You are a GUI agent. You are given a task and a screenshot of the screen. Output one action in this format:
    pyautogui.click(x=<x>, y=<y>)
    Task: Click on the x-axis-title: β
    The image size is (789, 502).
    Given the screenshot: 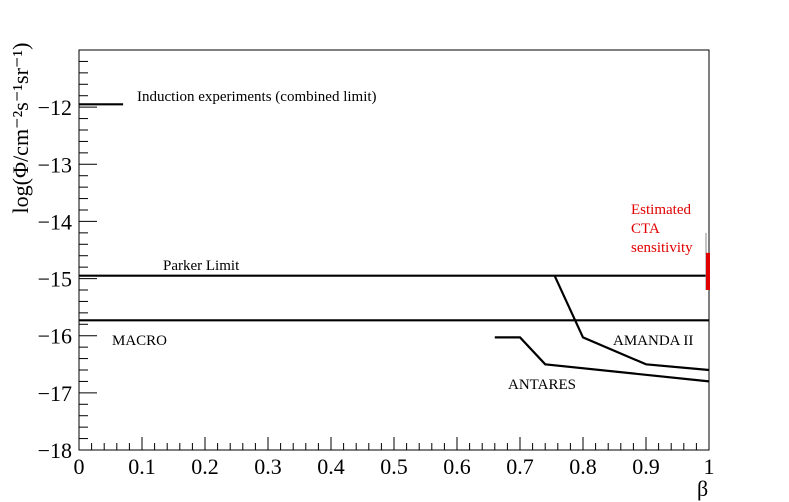 What is the action you would take?
    pyautogui.click(x=702, y=488)
    